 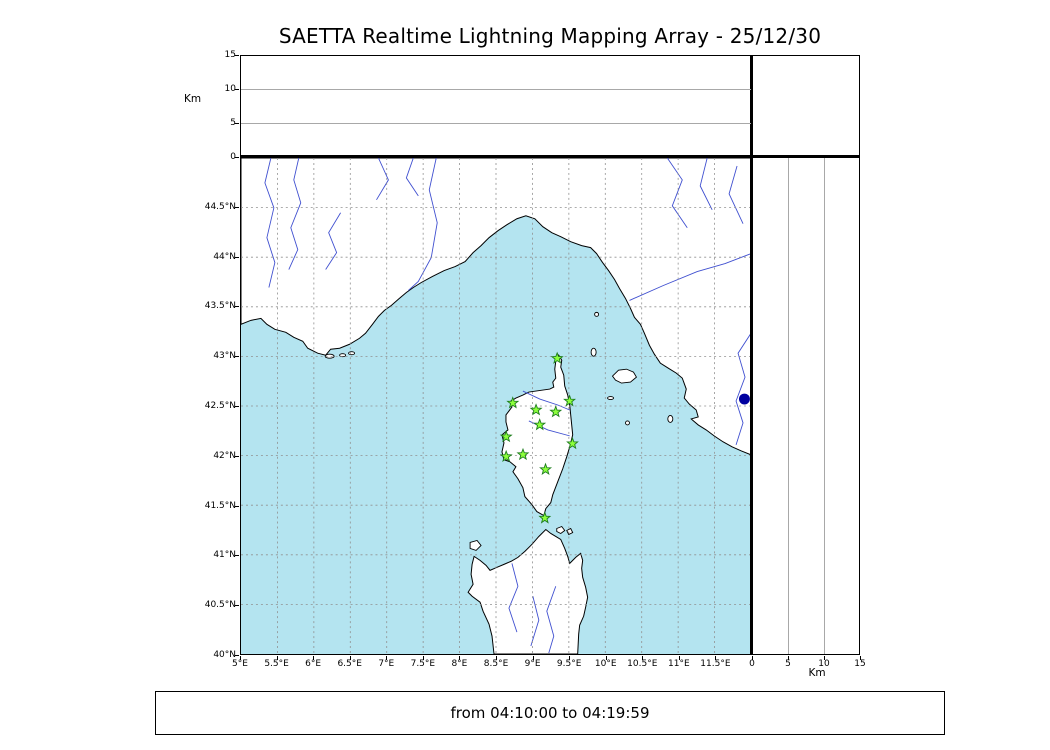 What do you see at coordinates (230, 89) in the screenshot?
I see `altitude-tick-label-top: 10` at bounding box center [230, 89].